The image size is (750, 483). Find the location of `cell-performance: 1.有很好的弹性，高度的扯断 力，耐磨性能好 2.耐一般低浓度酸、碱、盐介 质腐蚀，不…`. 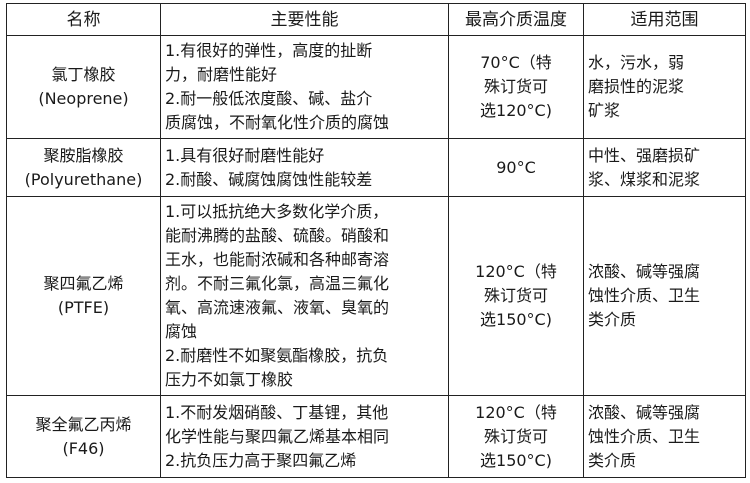

cell-performance: 1.有很好的弹性，高度的扯断 力，耐磨性能好 2.耐一般低浓度酸、碱、盐介 质腐蚀，不… is located at coordinates (304, 87).